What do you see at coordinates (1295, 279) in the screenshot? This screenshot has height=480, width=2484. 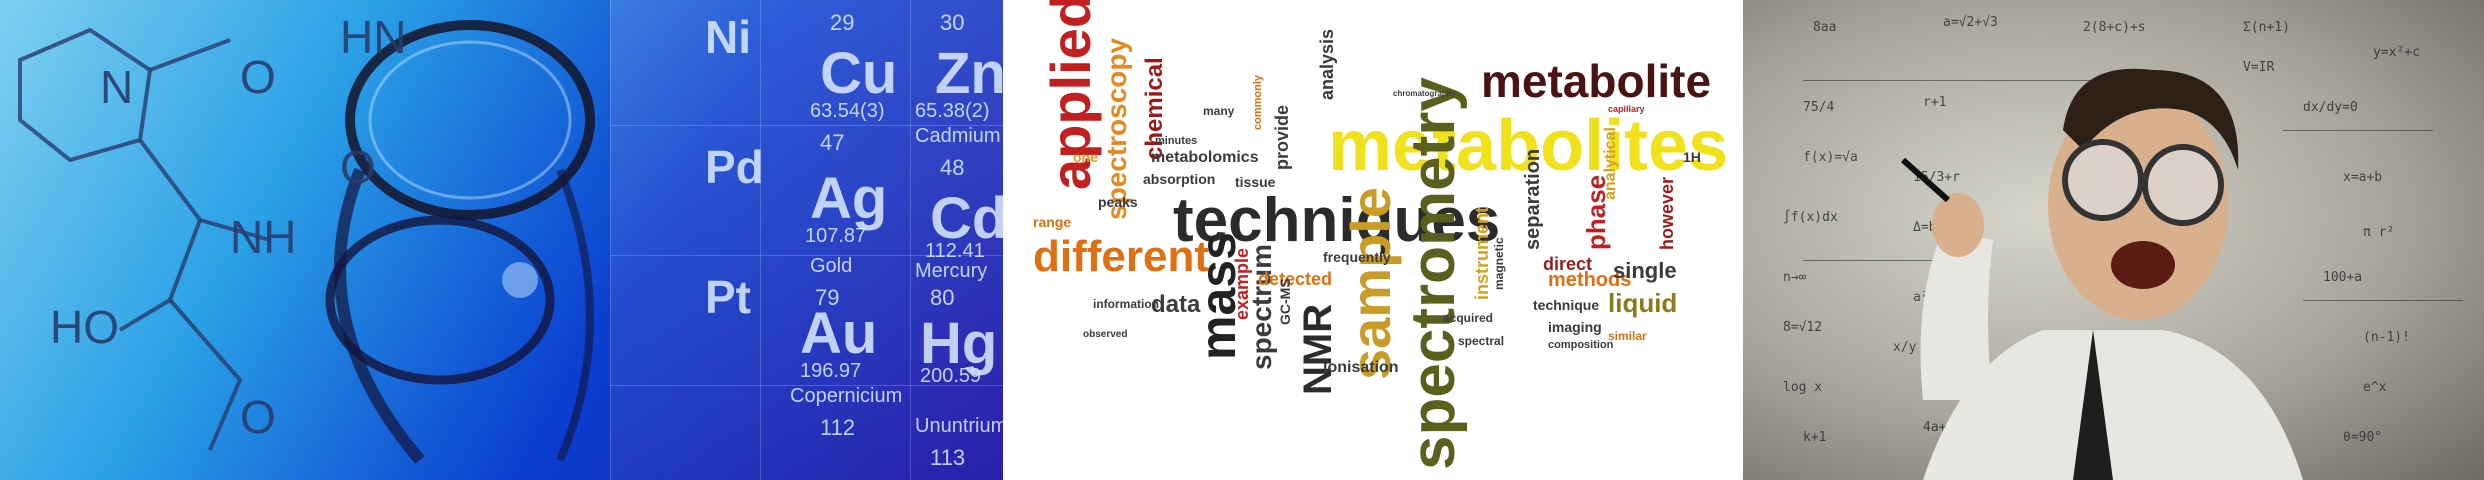 I see `word: detected` at bounding box center [1295, 279].